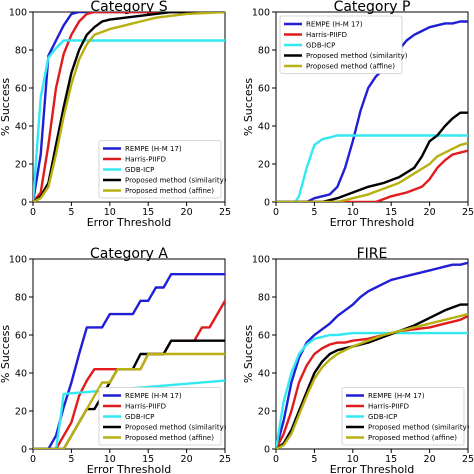 This screenshot has width=474, height=474. I want to click on series-line-gdb-icp, so click(372, 168).